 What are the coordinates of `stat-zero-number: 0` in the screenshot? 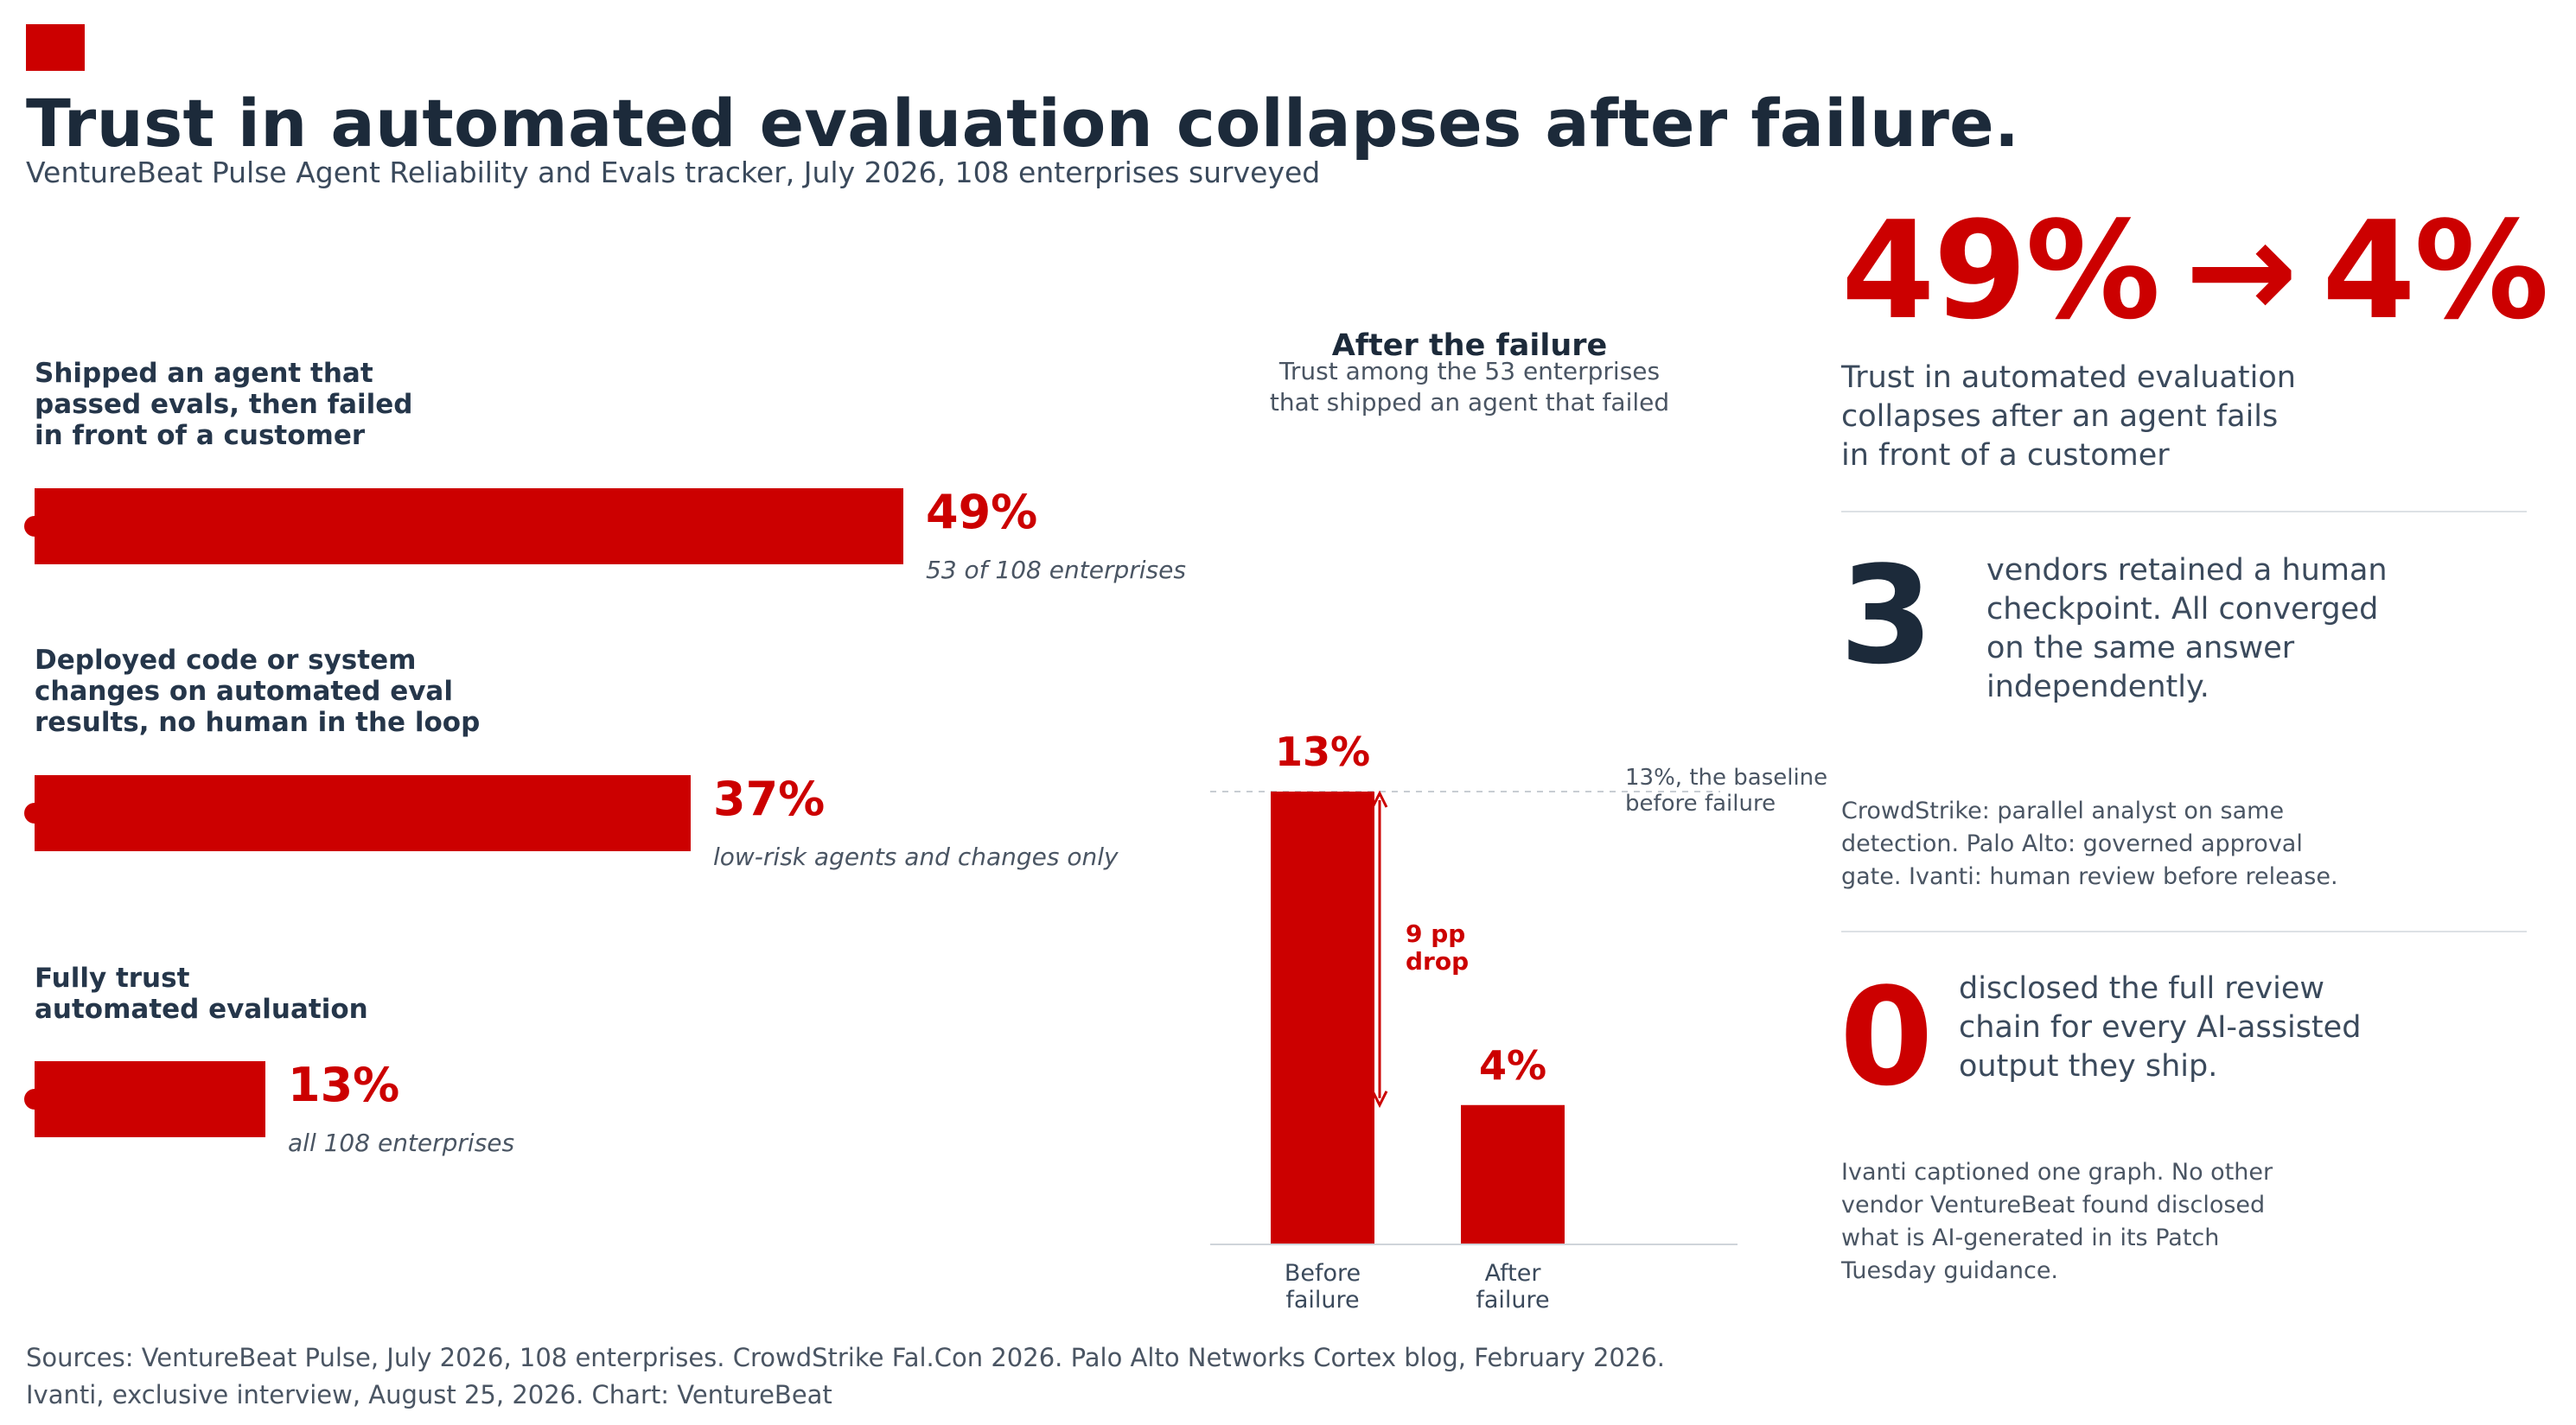 It's located at (1887, 1037).